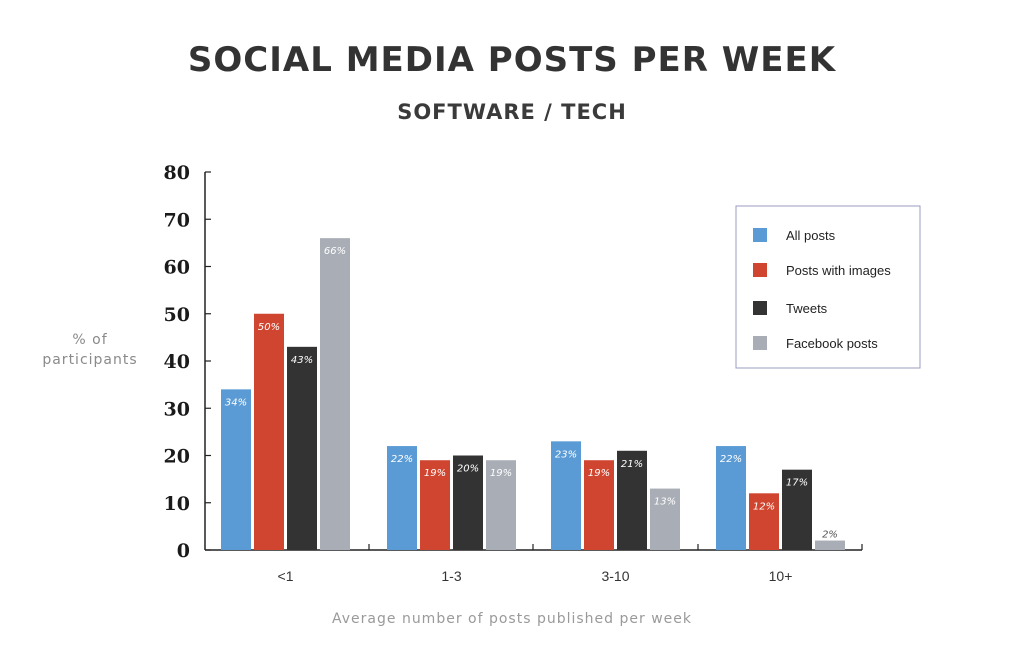 The image size is (1024, 653). I want to click on bar-data-label: 21%, so click(632, 464).